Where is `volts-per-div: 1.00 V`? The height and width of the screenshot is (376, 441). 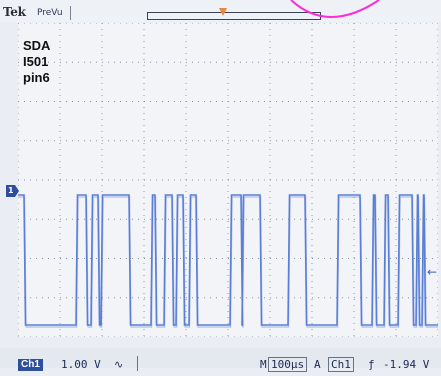
volts-per-div: 1.00 V is located at coordinates (81, 364).